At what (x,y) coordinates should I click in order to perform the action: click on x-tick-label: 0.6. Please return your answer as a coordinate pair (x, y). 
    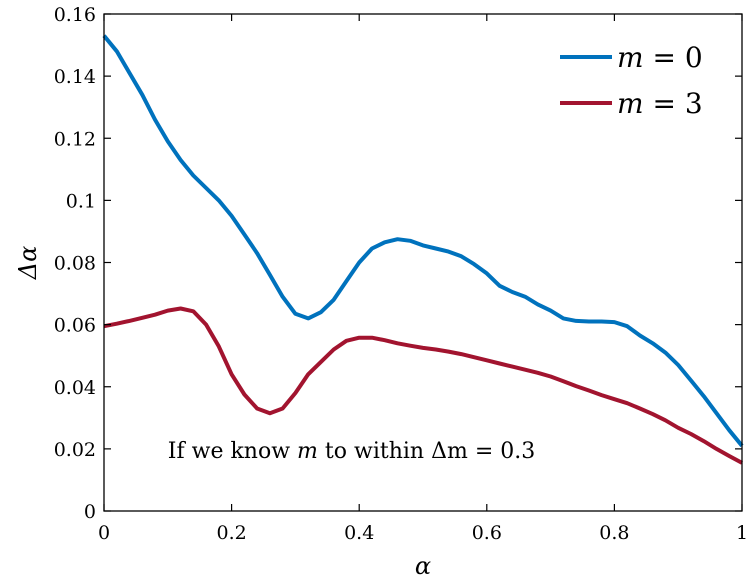
    Looking at the image, I should click on (487, 533).